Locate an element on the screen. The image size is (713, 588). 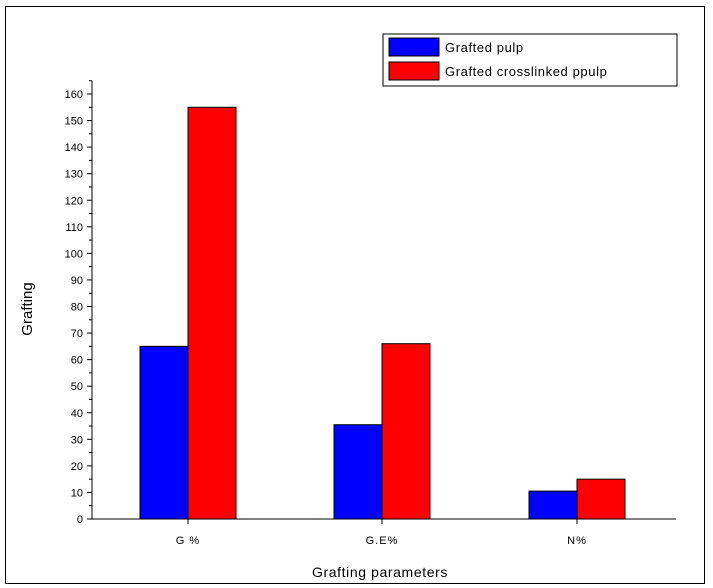
y-tick-label: 50 is located at coordinates (77, 387).